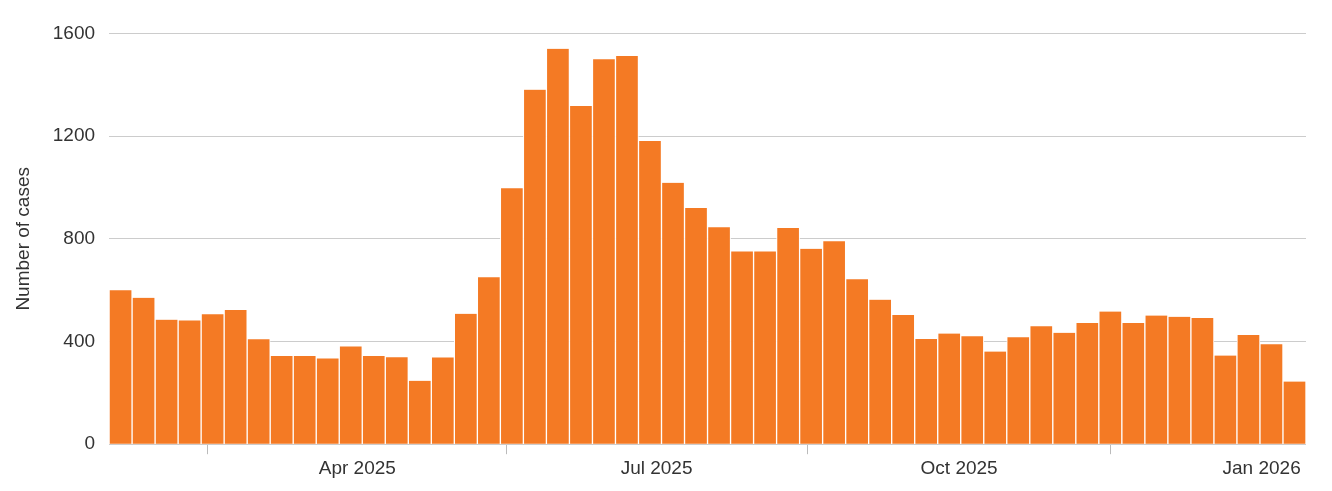  Describe the element at coordinates (74, 32) in the screenshot. I see `y-tick-label: 1600` at that location.